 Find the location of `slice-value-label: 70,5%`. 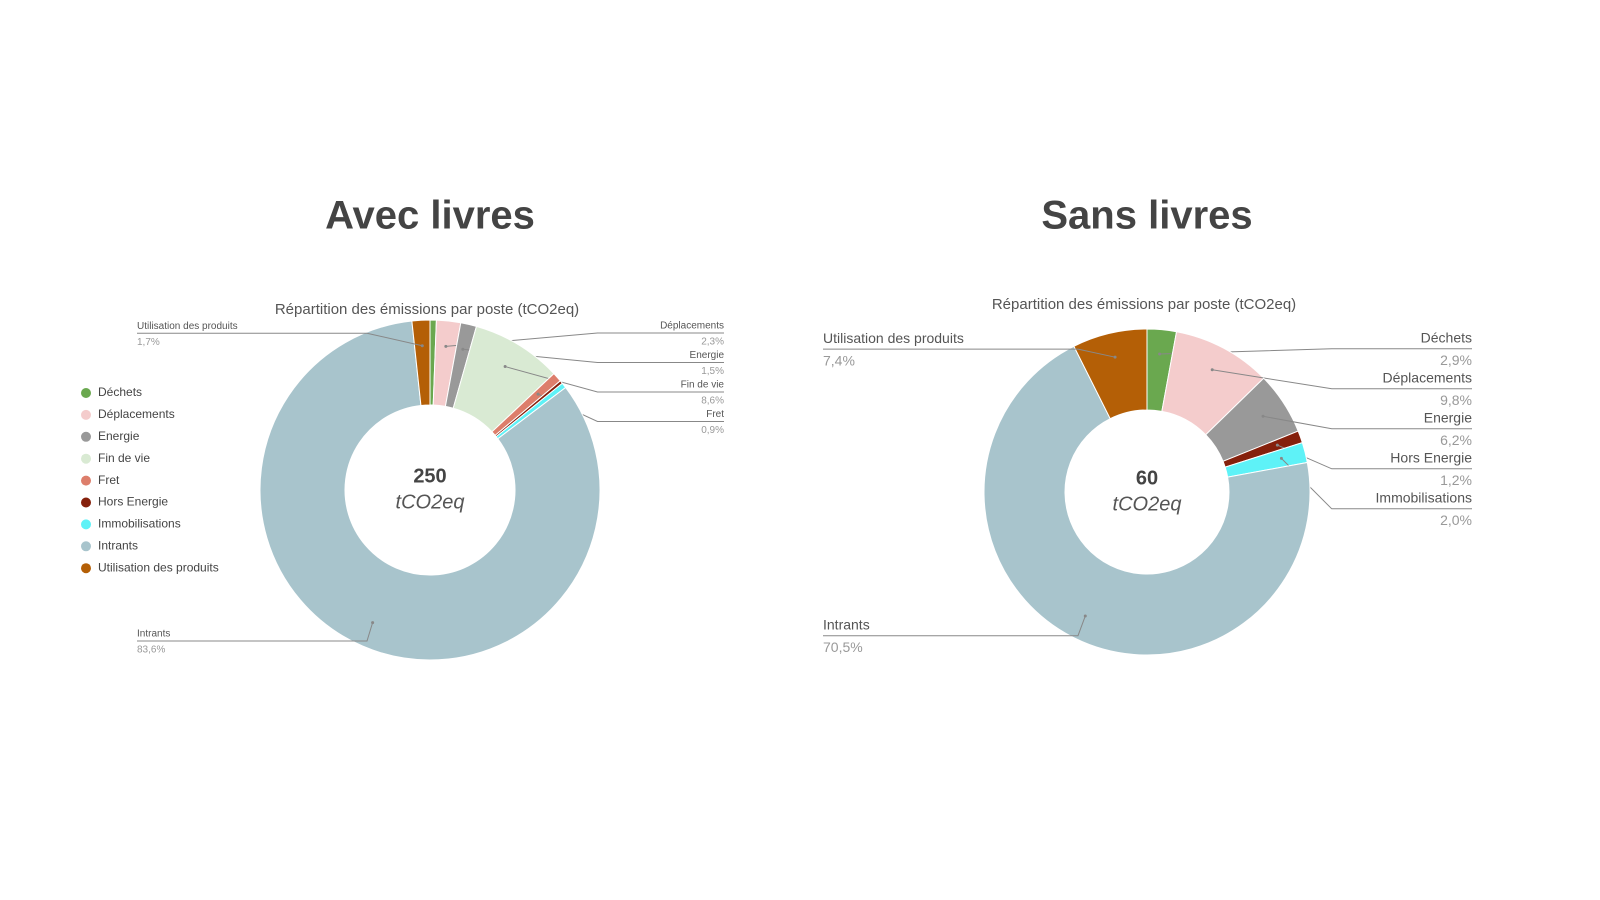

slice-value-label: 70,5% is located at coordinates (843, 647).